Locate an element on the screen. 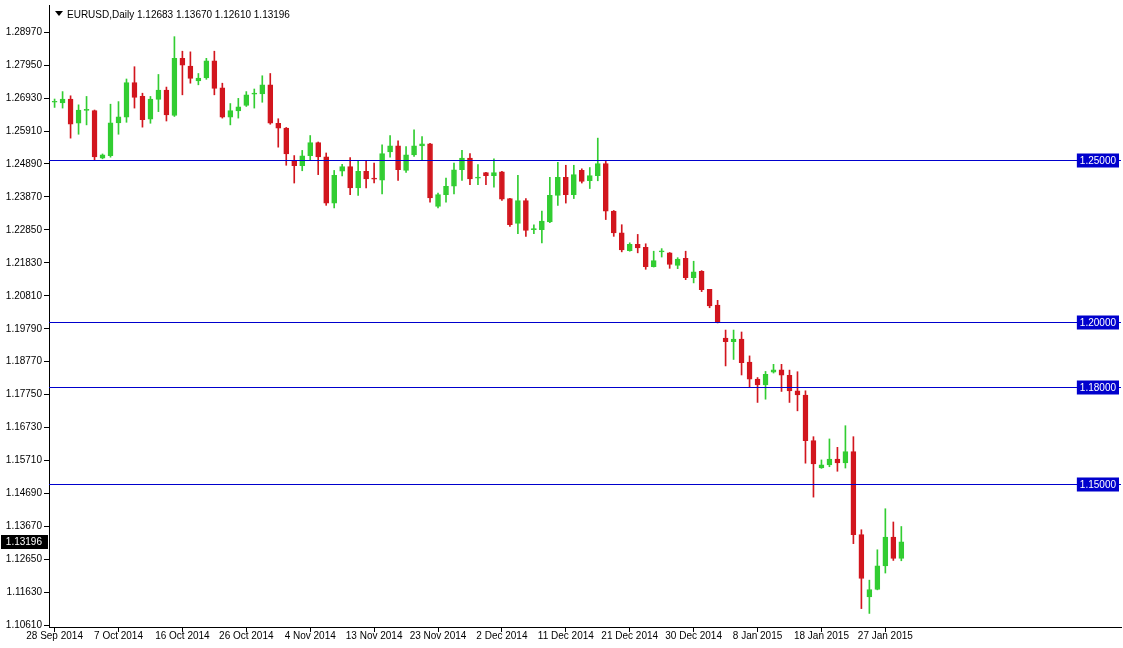 The height and width of the screenshot is (648, 1123). x-tick-label: 18 Jan 2015 is located at coordinates (821, 635).